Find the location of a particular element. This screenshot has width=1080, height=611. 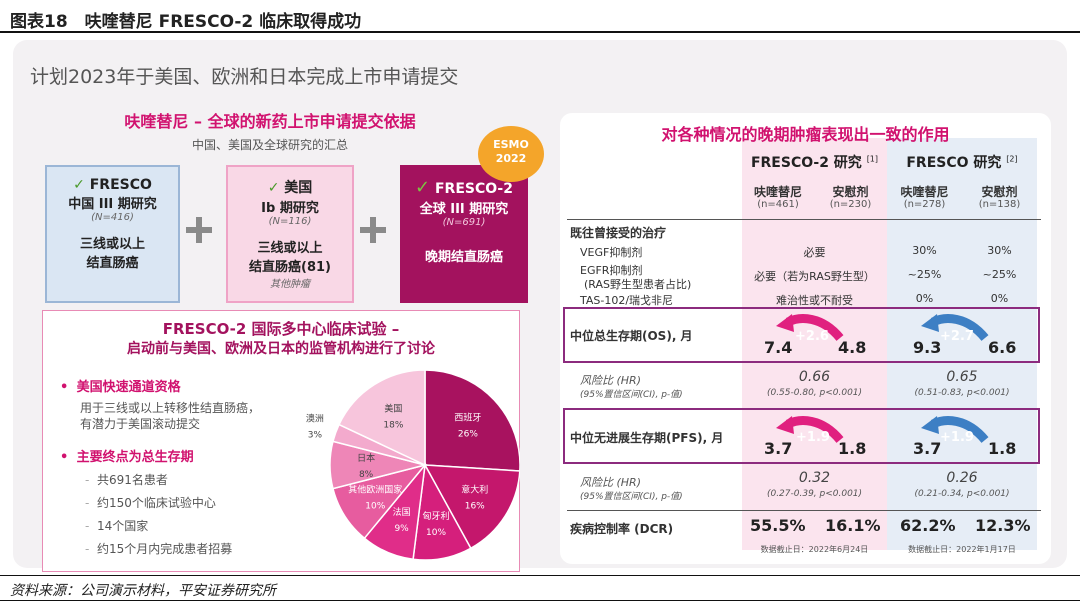

pfs-delta: +1.9 is located at coordinates (957, 437).